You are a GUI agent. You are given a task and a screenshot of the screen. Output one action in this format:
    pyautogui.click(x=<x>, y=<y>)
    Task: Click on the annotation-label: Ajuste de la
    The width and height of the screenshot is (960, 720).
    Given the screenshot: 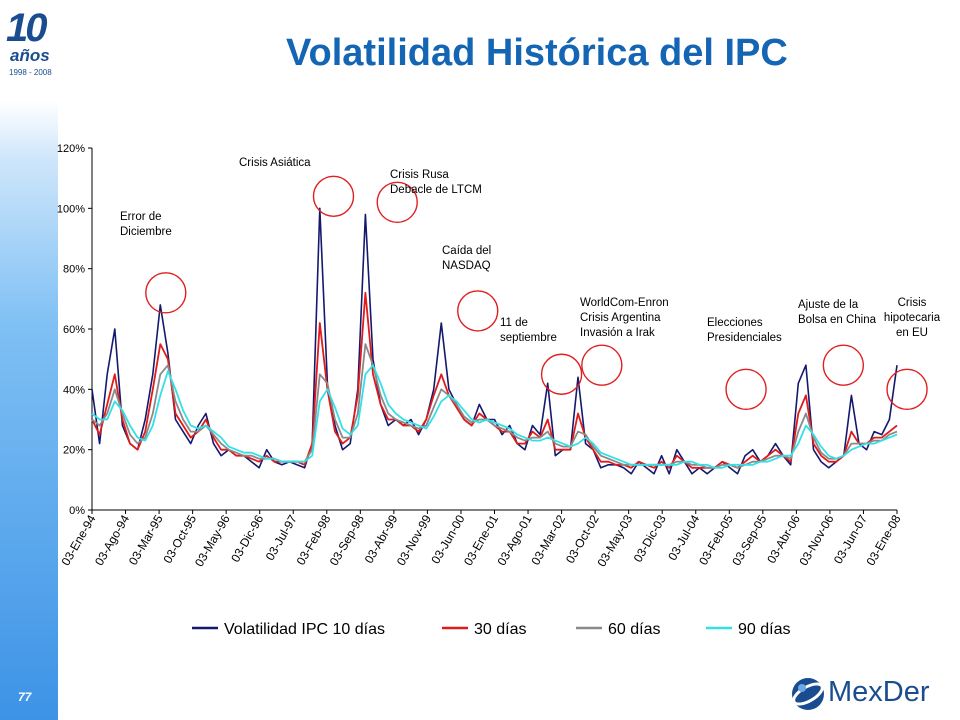 What is the action you would take?
    pyautogui.click(x=828, y=305)
    